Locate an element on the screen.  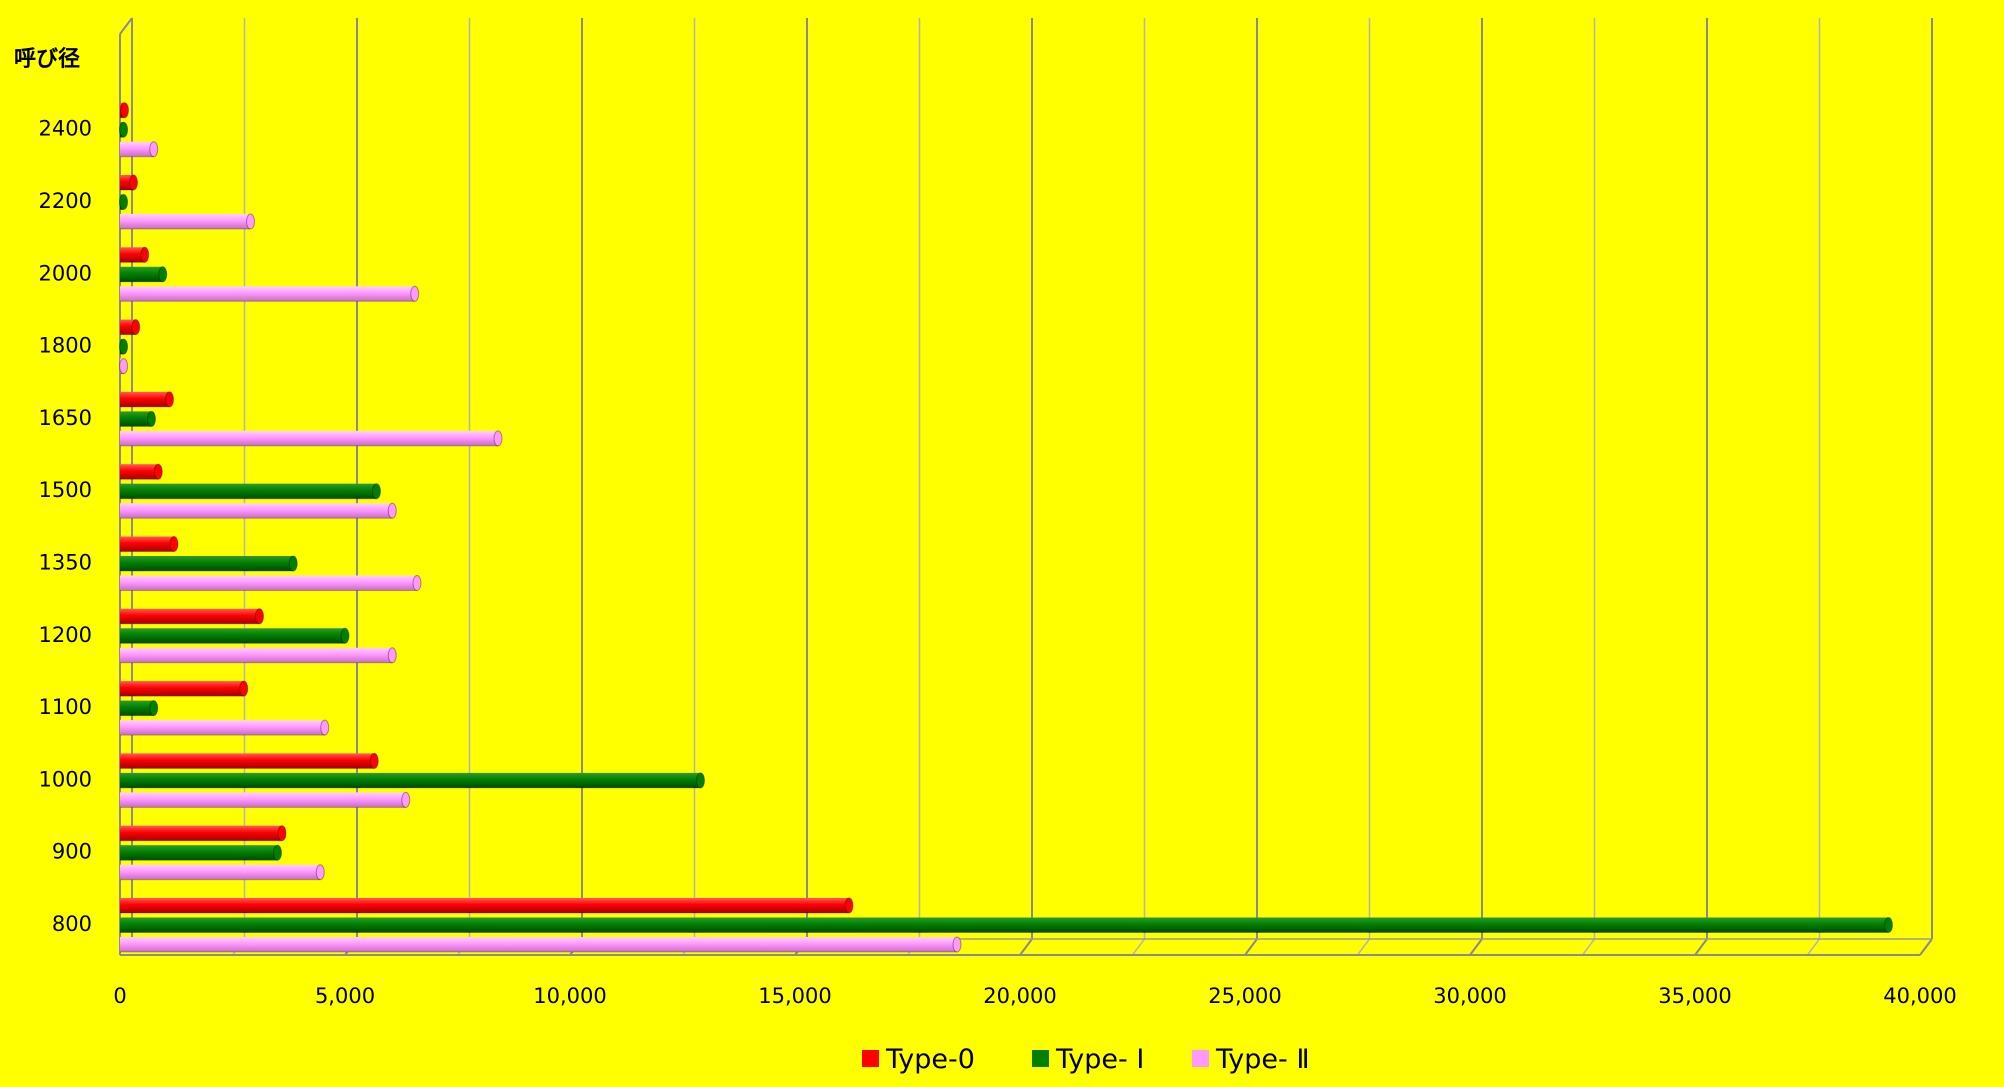
x-tick-label: 0 is located at coordinates (119, 996).